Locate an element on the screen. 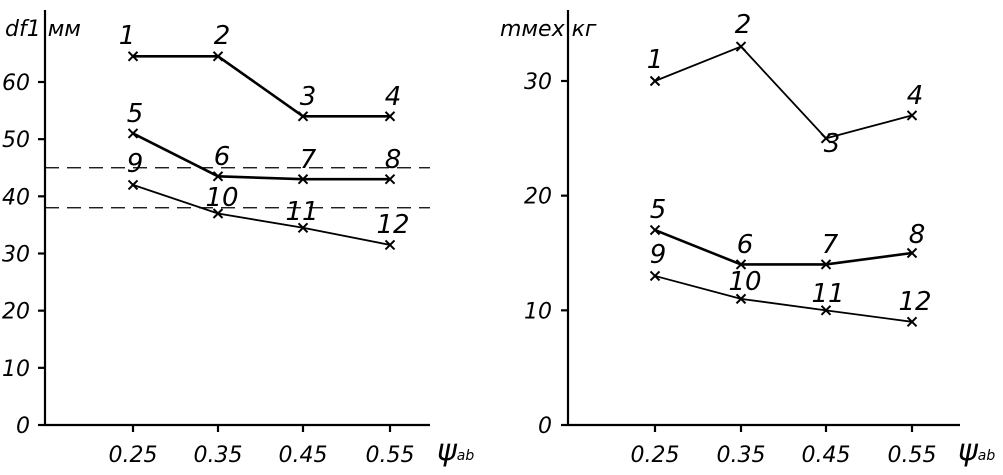 This screenshot has height=475, width=1003. panel1-x-tick-label: 0.45 is located at coordinates (303, 455).